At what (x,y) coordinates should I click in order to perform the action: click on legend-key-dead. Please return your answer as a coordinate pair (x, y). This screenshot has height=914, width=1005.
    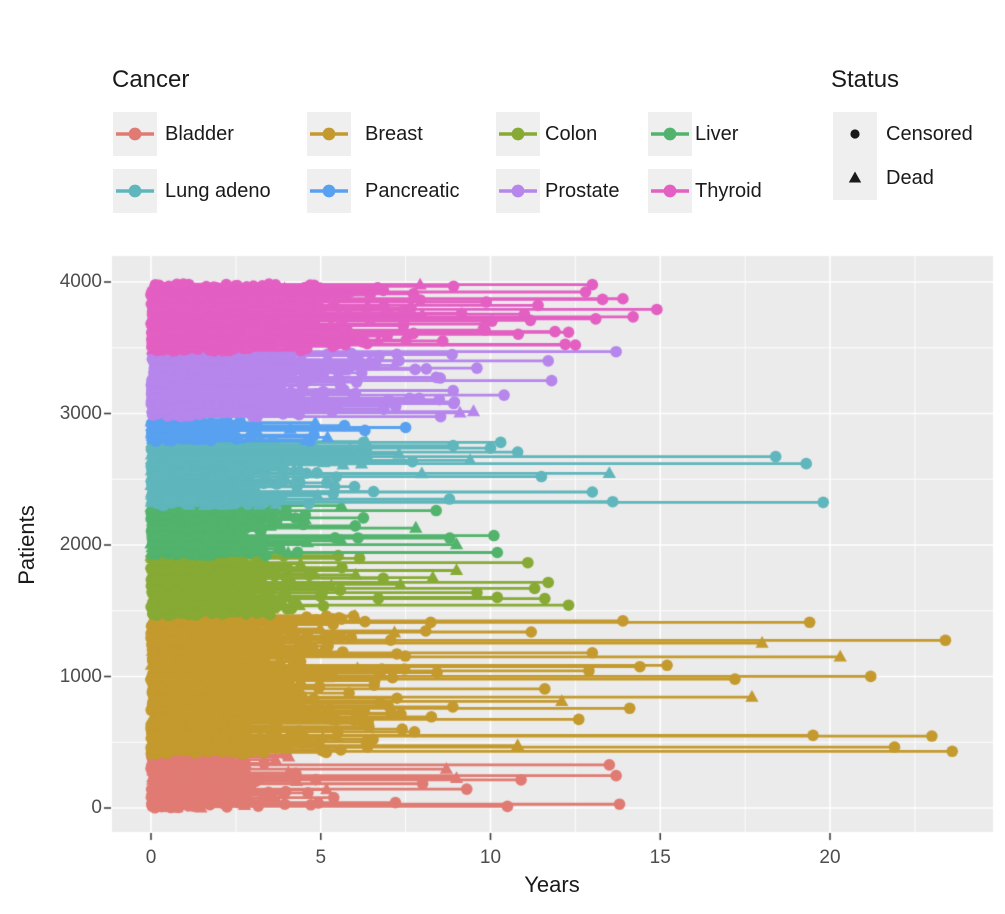
    Looking at the image, I should click on (855, 178).